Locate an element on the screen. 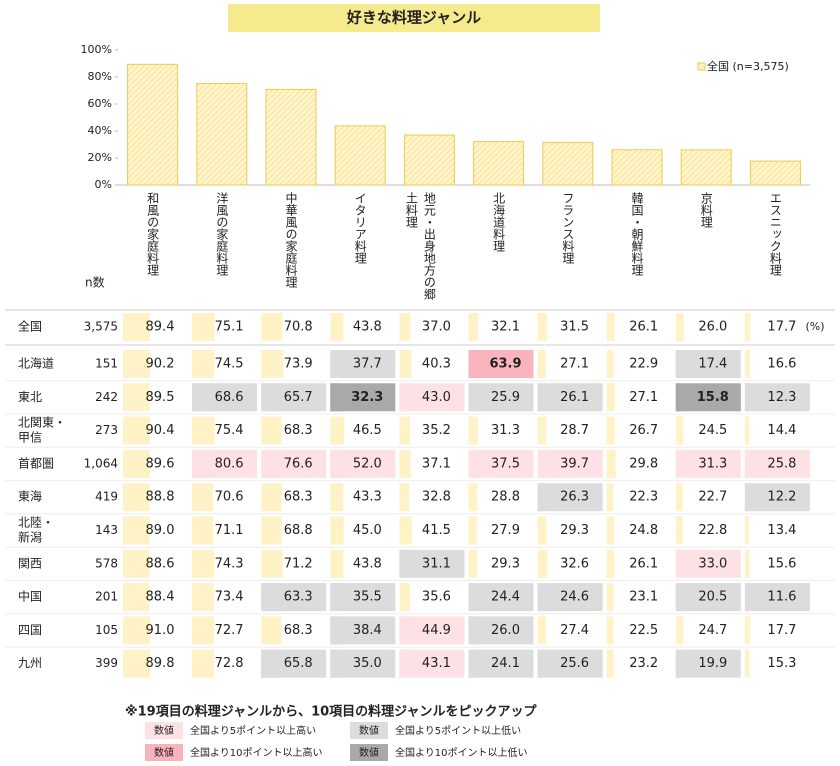 Image resolution: width=840 pixels, height=766 pixels. row-label: 首都圏 is located at coordinates (36, 463).